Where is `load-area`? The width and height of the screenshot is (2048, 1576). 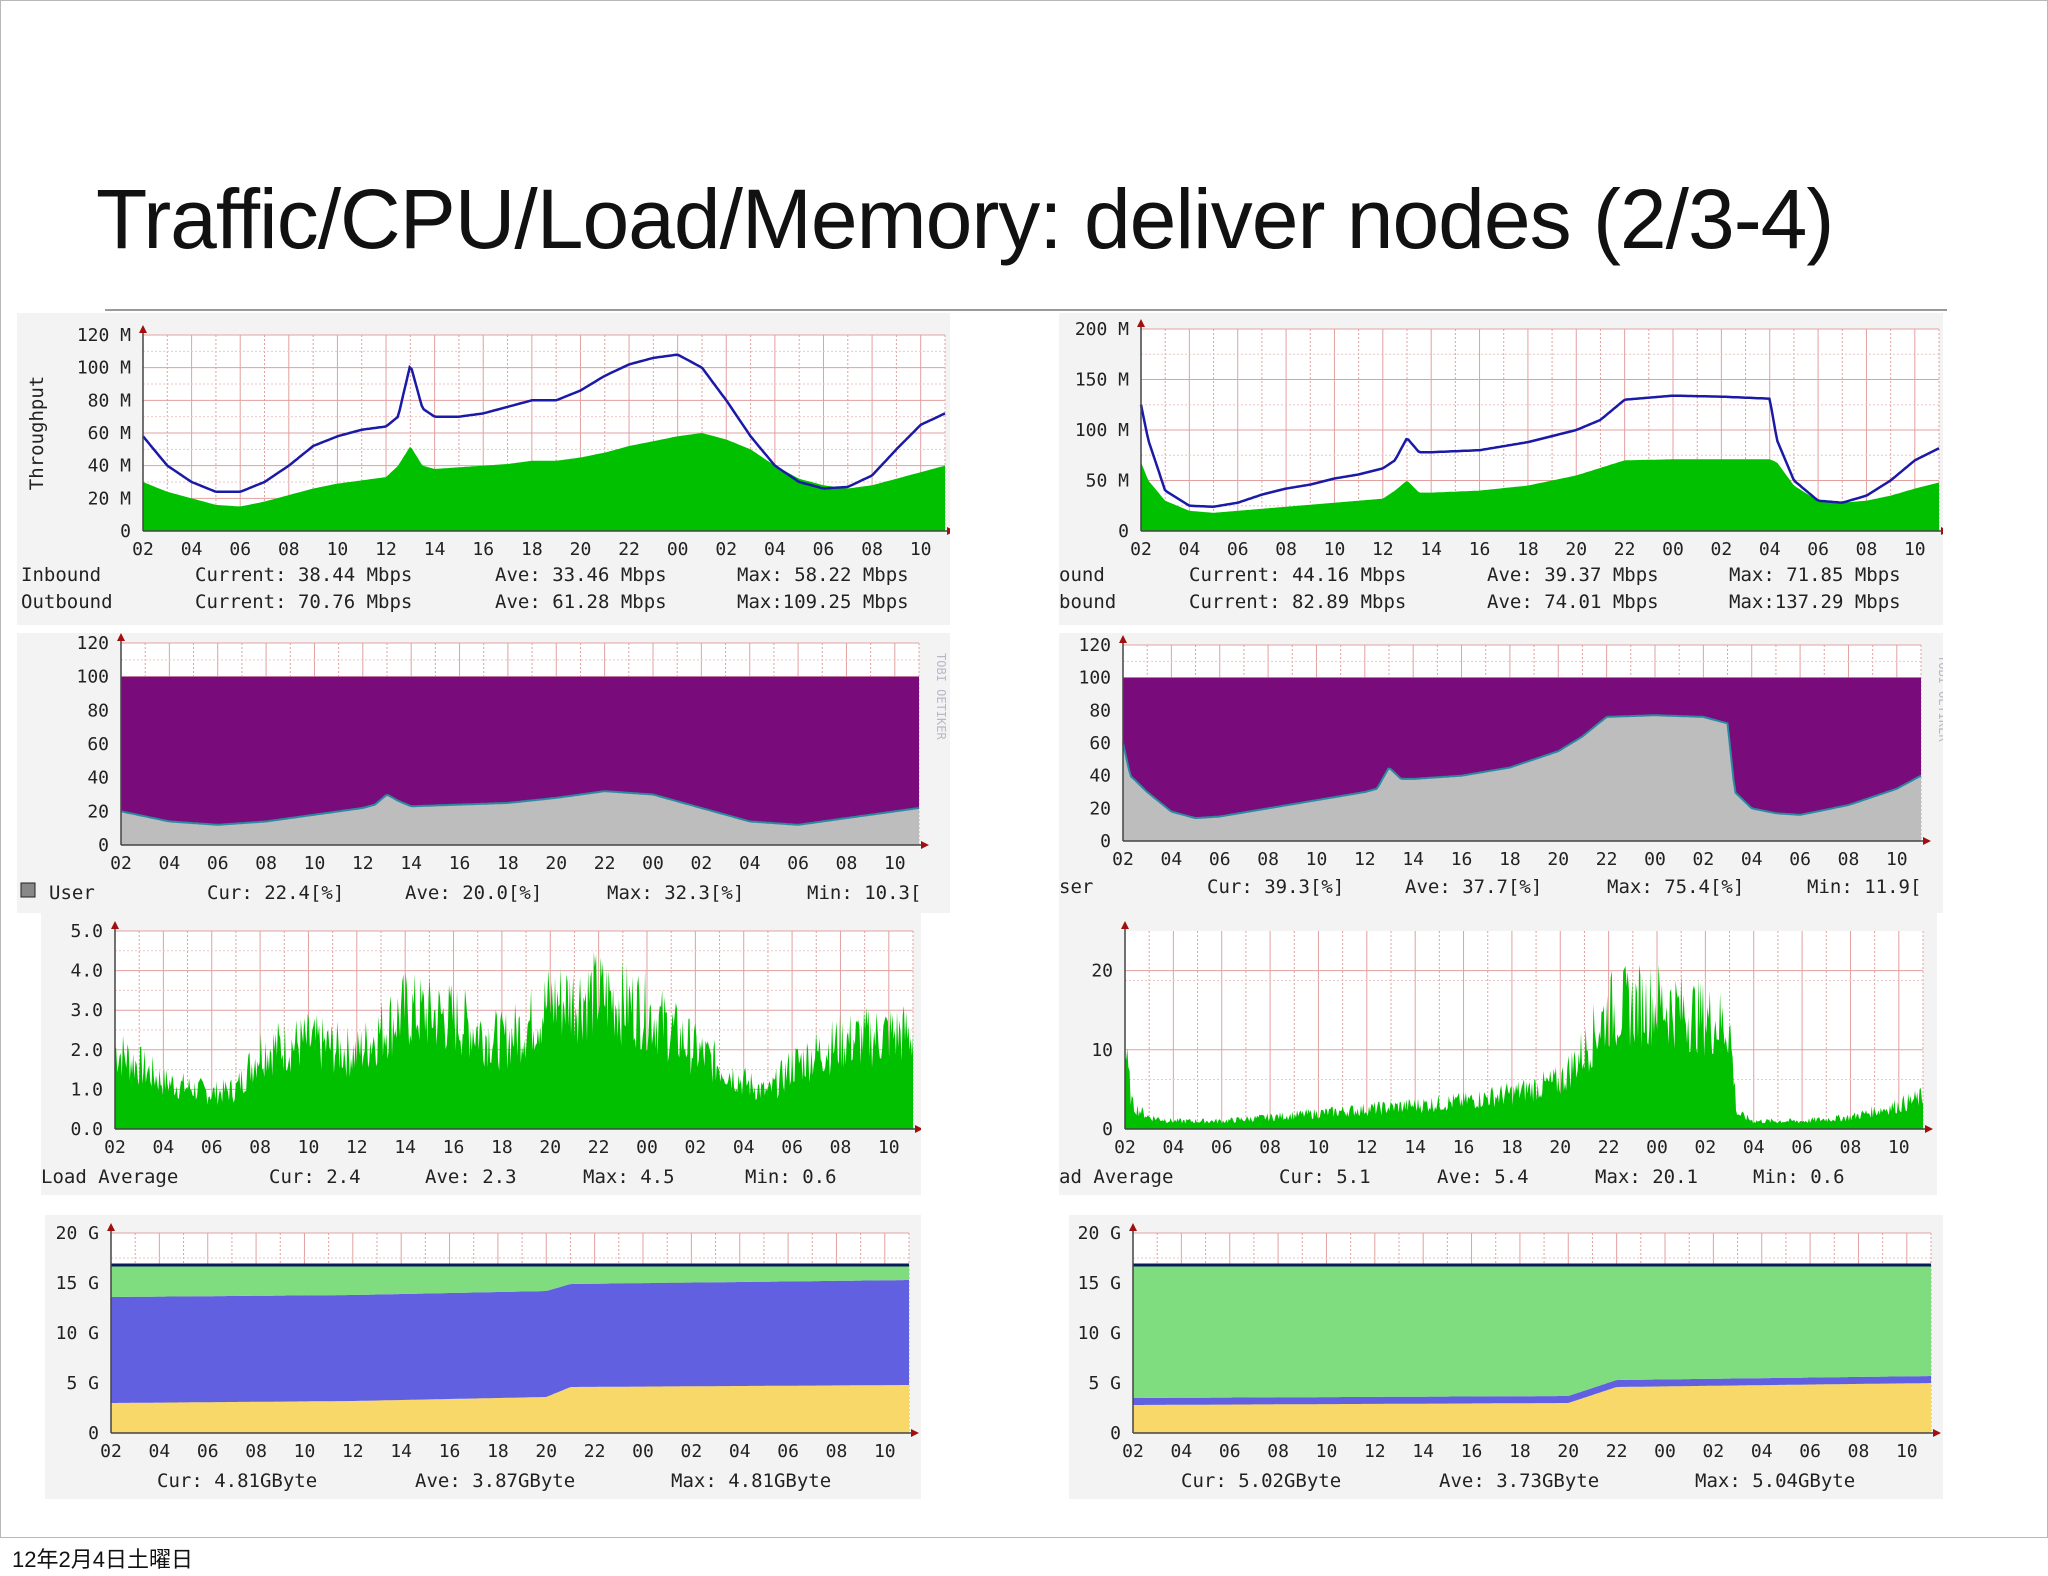
load-area is located at coordinates (1524, 1046).